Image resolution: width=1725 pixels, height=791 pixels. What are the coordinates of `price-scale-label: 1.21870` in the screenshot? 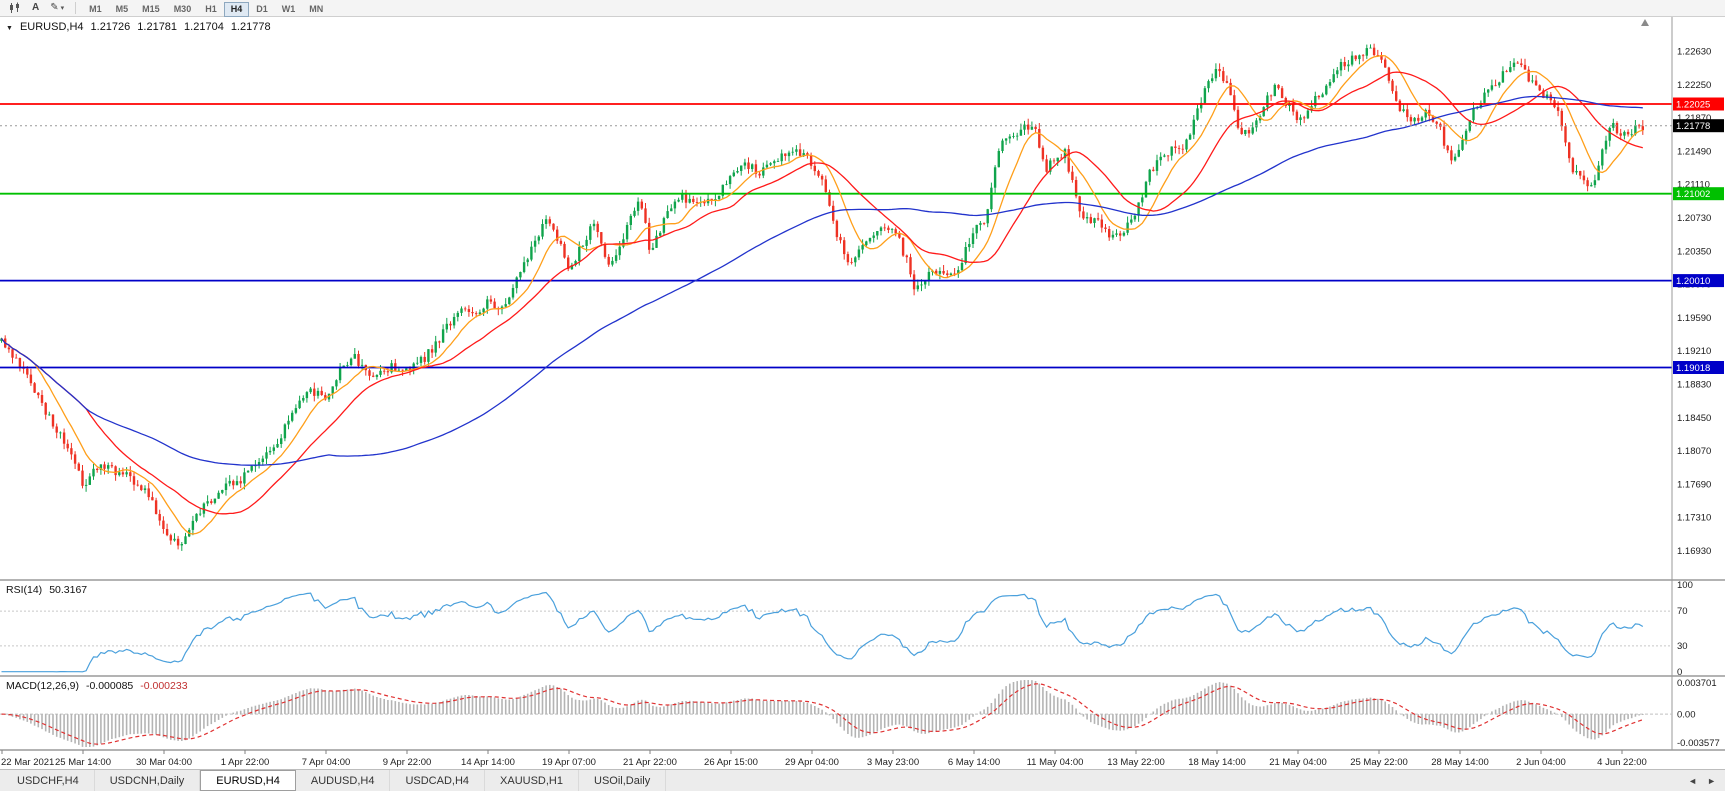 It's located at (1694, 118).